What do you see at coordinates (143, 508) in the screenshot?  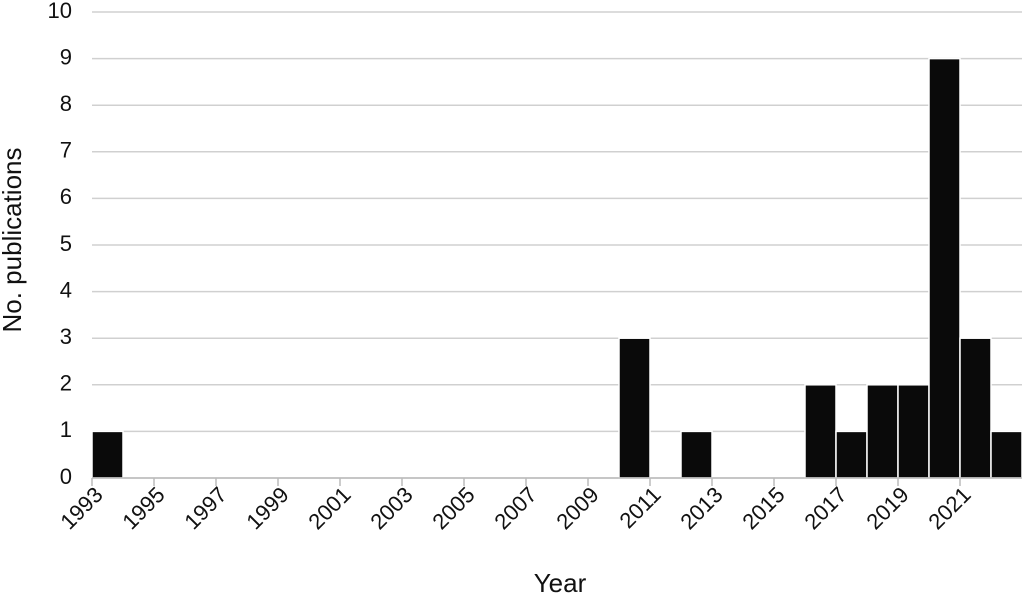 I see `x-tick-label: 1995` at bounding box center [143, 508].